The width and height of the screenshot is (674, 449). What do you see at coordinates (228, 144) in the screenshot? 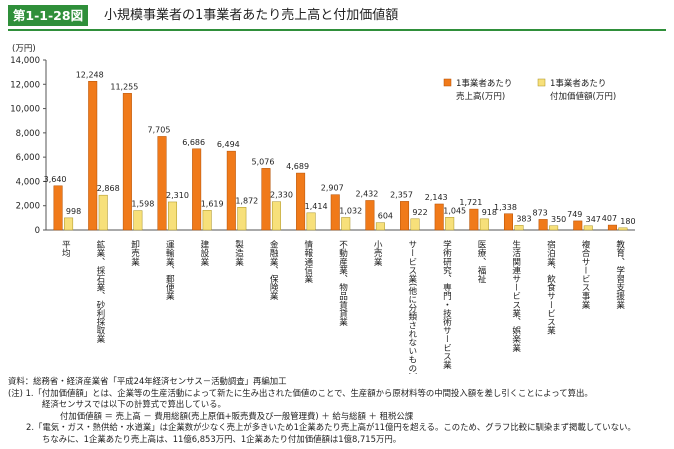
I see `data-label-sales: 6,494` at bounding box center [228, 144].